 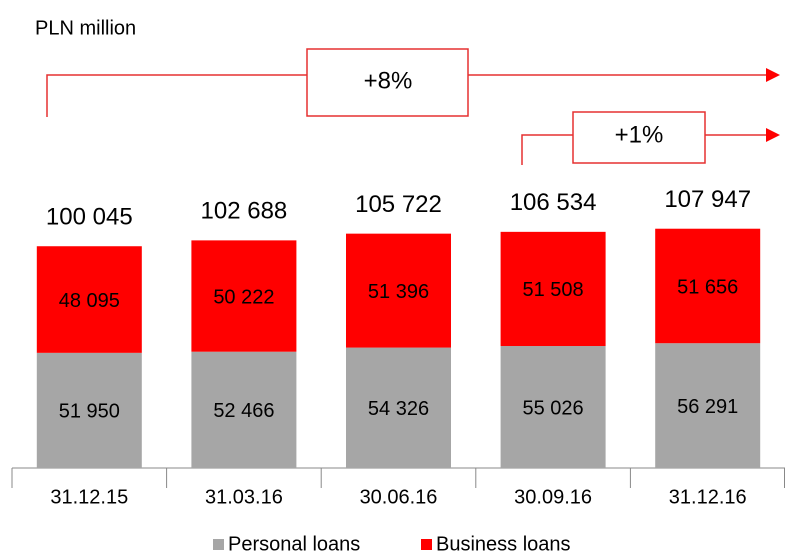 What do you see at coordinates (294, 543) in the screenshot?
I see `legend-label: Personal loans` at bounding box center [294, 543].